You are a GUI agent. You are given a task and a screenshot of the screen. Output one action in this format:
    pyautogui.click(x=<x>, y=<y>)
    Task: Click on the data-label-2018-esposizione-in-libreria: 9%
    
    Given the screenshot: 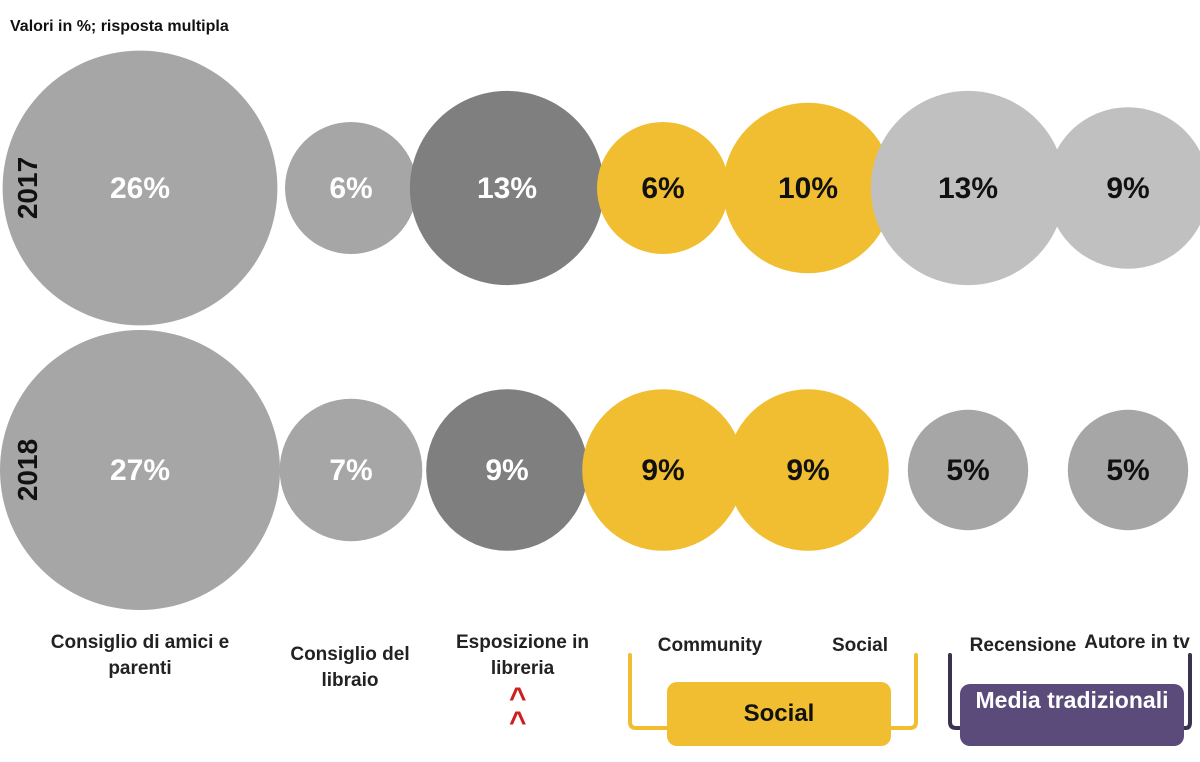 What is the action you would take?
    pyautogui.click(x=506, y=470)
    